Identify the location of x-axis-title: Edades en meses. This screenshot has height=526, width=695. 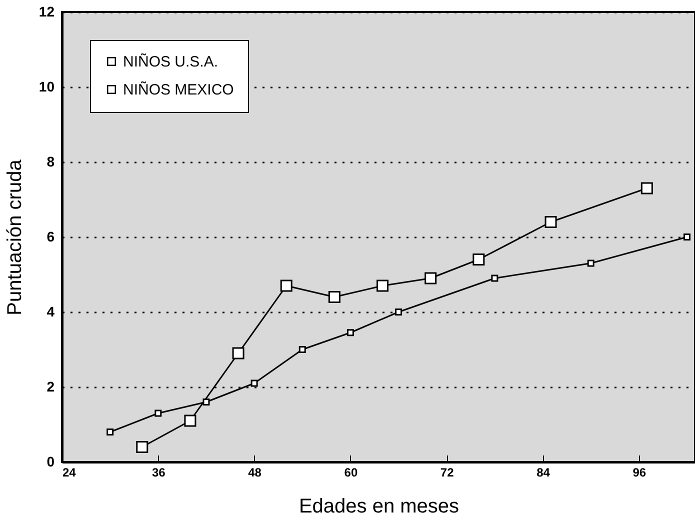
(379, 507).